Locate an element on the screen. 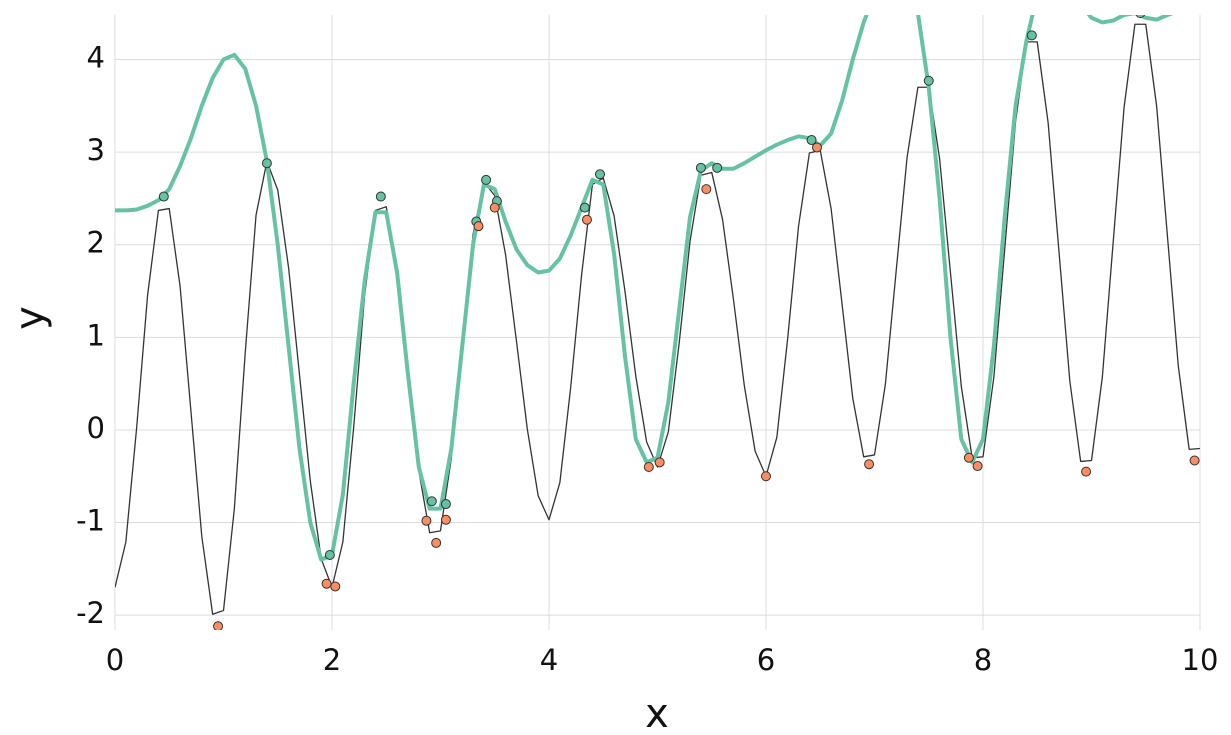 The width and height of the screenshot is (1231, 735). x-tick-label: 2 is located at coordinates (332, 660).